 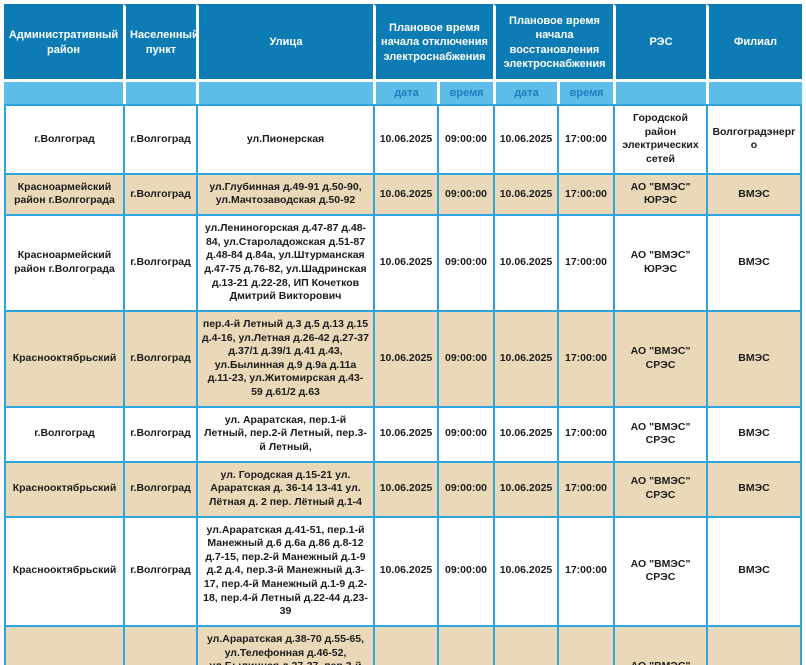 What do you see at coordinates (161, 42) in the screenshot?
I see `header-cell-1: Населенный пункт` at bounding box center [161, 42].